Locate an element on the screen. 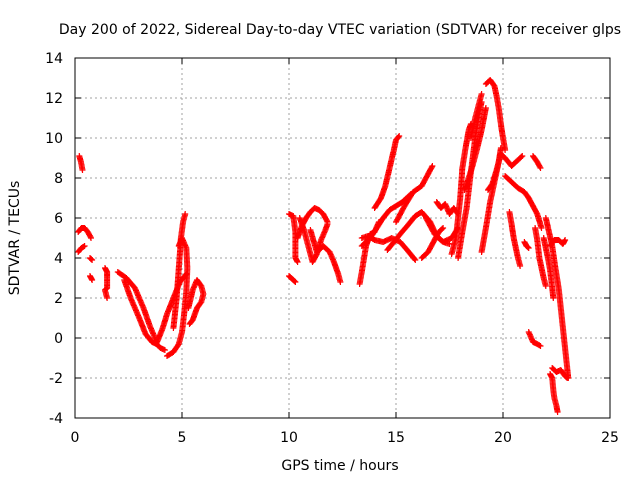 This screenshot has width=640, height=480. x-tick-label: 25 is located at coordinates (610, 438).